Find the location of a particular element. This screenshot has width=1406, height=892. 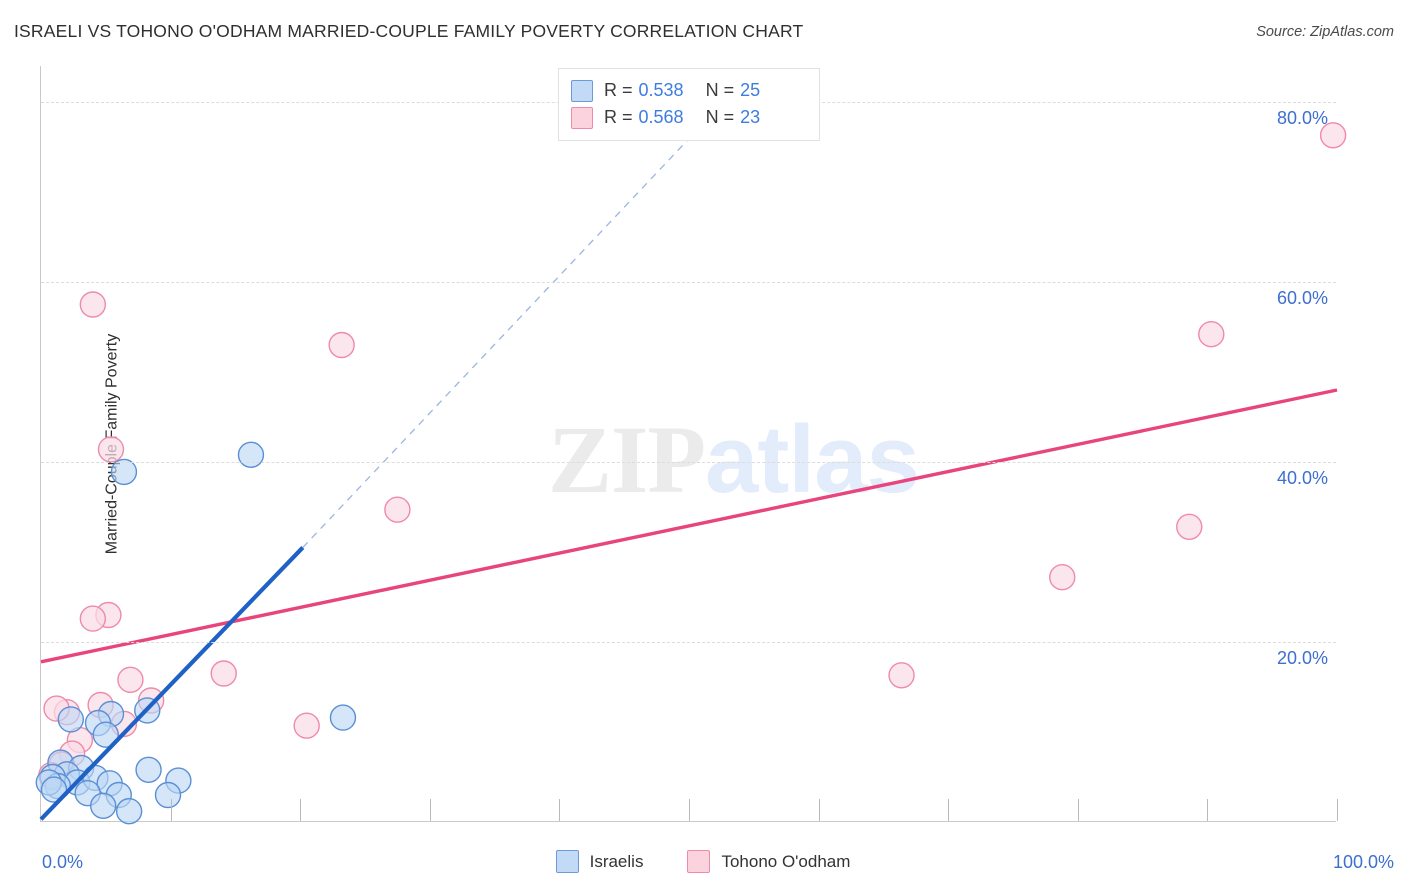

r-value-tohono-oodham: 0.568 is located at coordinates (661, 117).